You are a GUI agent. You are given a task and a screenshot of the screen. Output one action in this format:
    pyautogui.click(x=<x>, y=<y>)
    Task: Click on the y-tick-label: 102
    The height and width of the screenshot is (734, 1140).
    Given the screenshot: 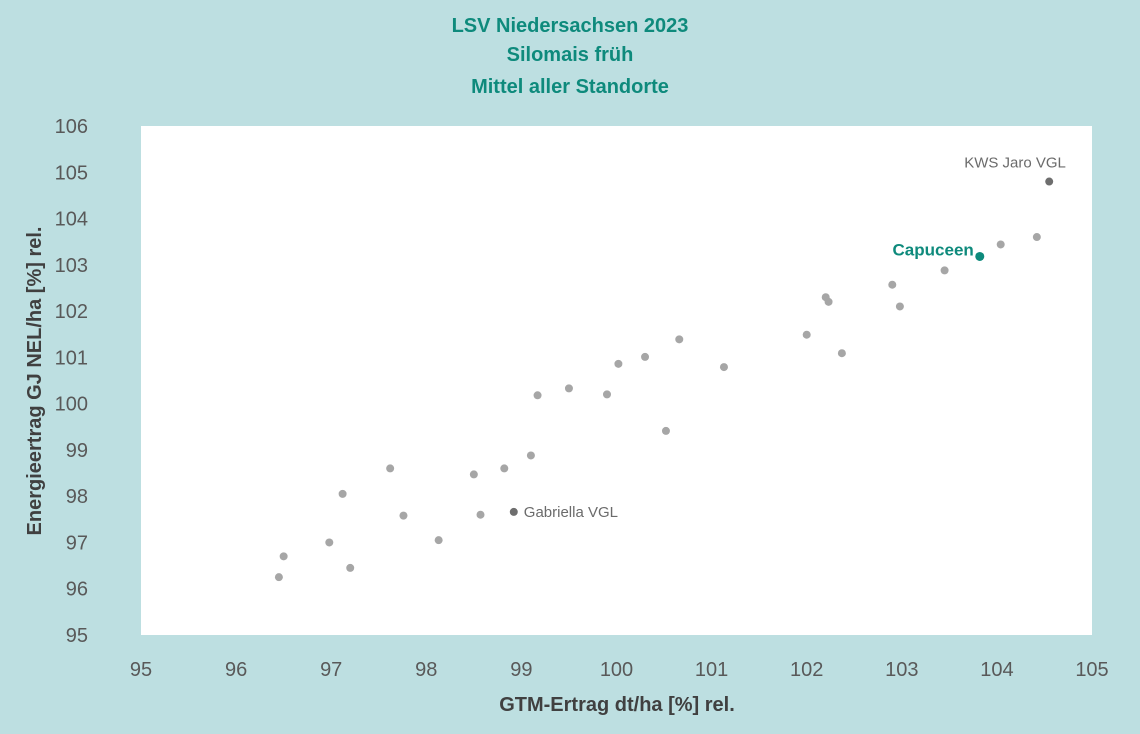 What is the action you would take?
    pyautogui.click(x=71, y=312)
    